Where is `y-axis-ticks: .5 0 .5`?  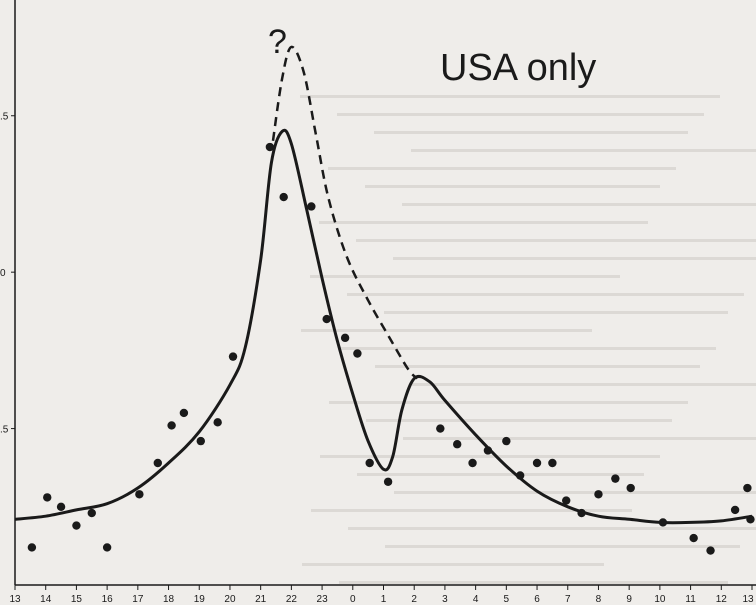
y-axis-ticks: .5 0 .5 is located at coordinates (7, 274).